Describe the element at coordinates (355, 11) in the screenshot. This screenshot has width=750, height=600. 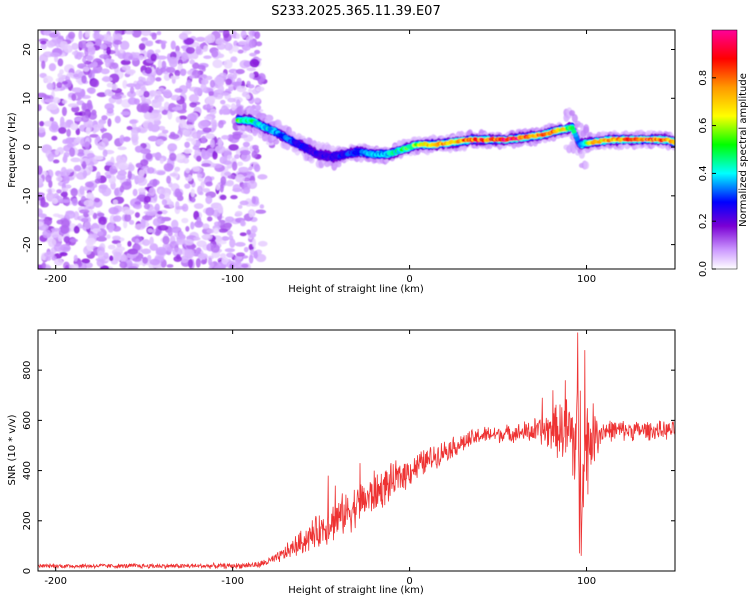
I see `chart-title: S233.2025.365.11.39.E07` at that location.